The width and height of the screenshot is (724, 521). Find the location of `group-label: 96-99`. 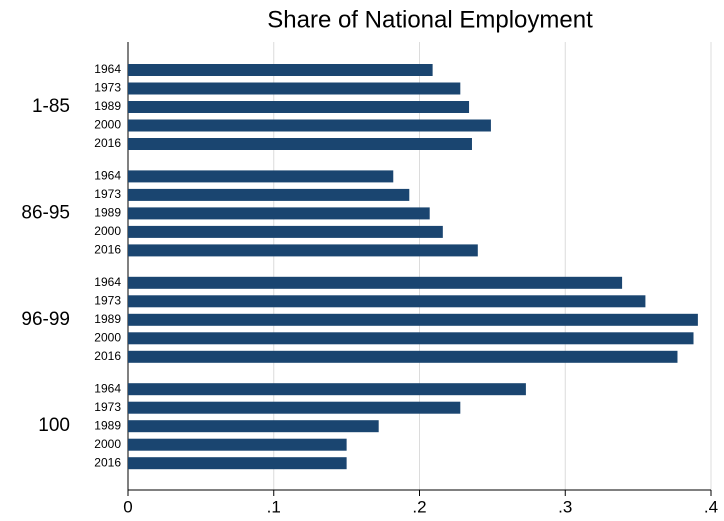

group-label: 96-99 is located at coordinates (45, 319).